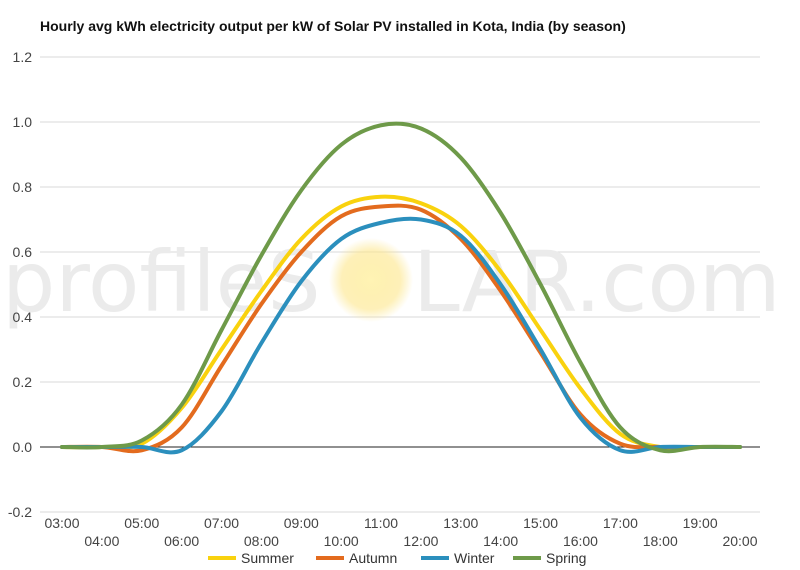 This screenshot has height=570, width=800. I want to click on y-tick-label: 0.2, so click(23, 382).